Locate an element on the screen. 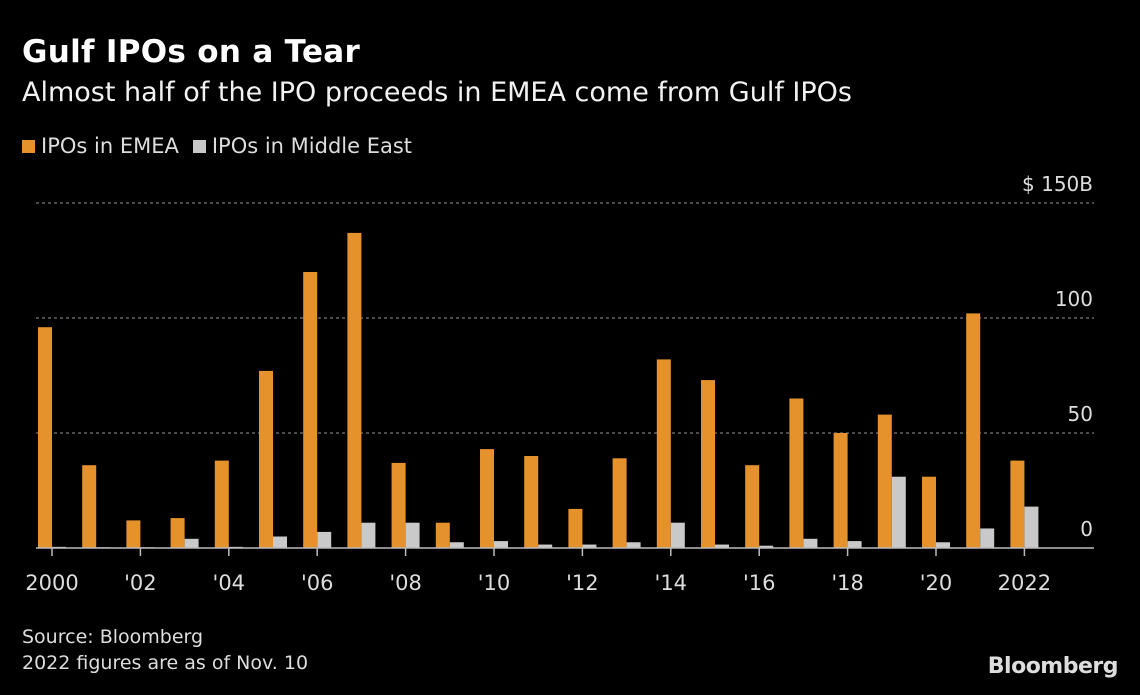 This screenshot has width=1140, height=695. bar-emea-2006 is located at coordinates (310, 410).